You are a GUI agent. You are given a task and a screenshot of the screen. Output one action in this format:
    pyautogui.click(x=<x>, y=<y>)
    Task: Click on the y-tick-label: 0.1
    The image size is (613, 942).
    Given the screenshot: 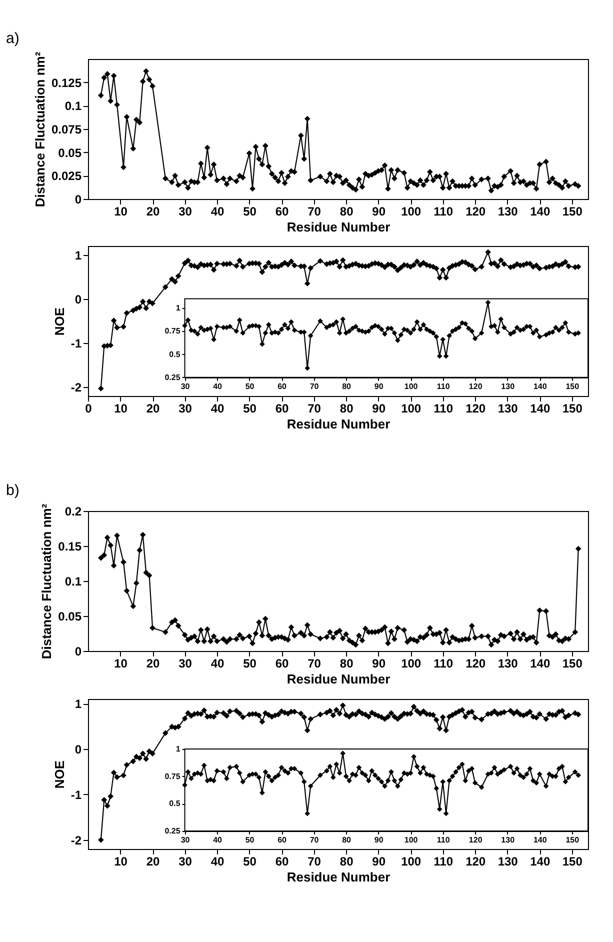 What is the action you would take?
    pyautogui.click(x=73, y=581)
    